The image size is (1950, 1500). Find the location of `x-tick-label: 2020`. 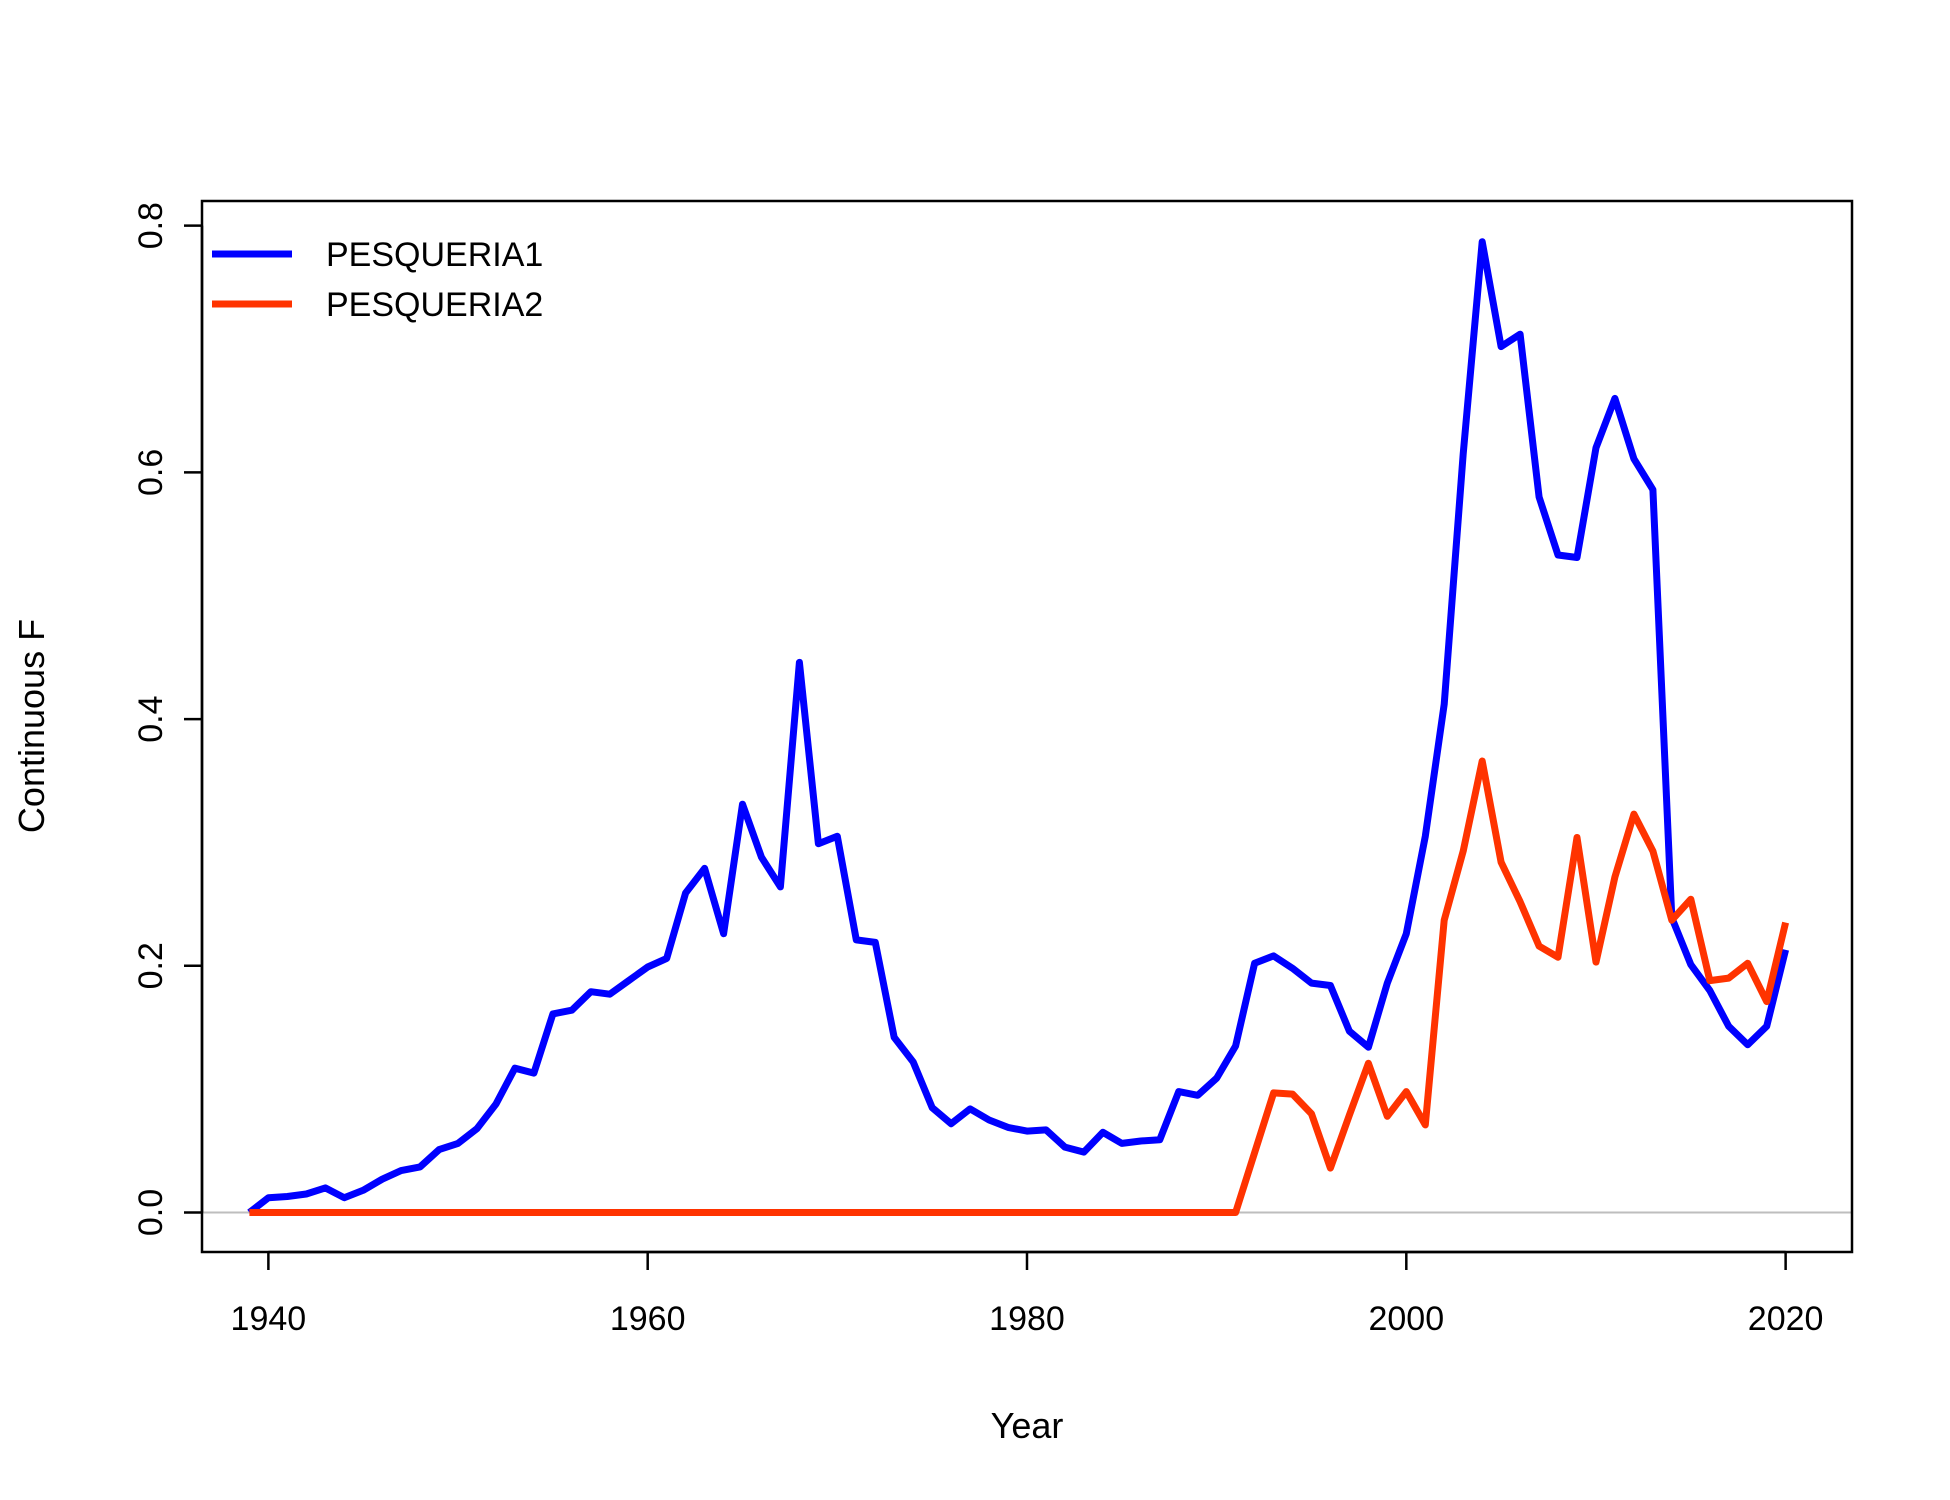

x-tick-label: 2020 is located at coordinates (1786, 1319).